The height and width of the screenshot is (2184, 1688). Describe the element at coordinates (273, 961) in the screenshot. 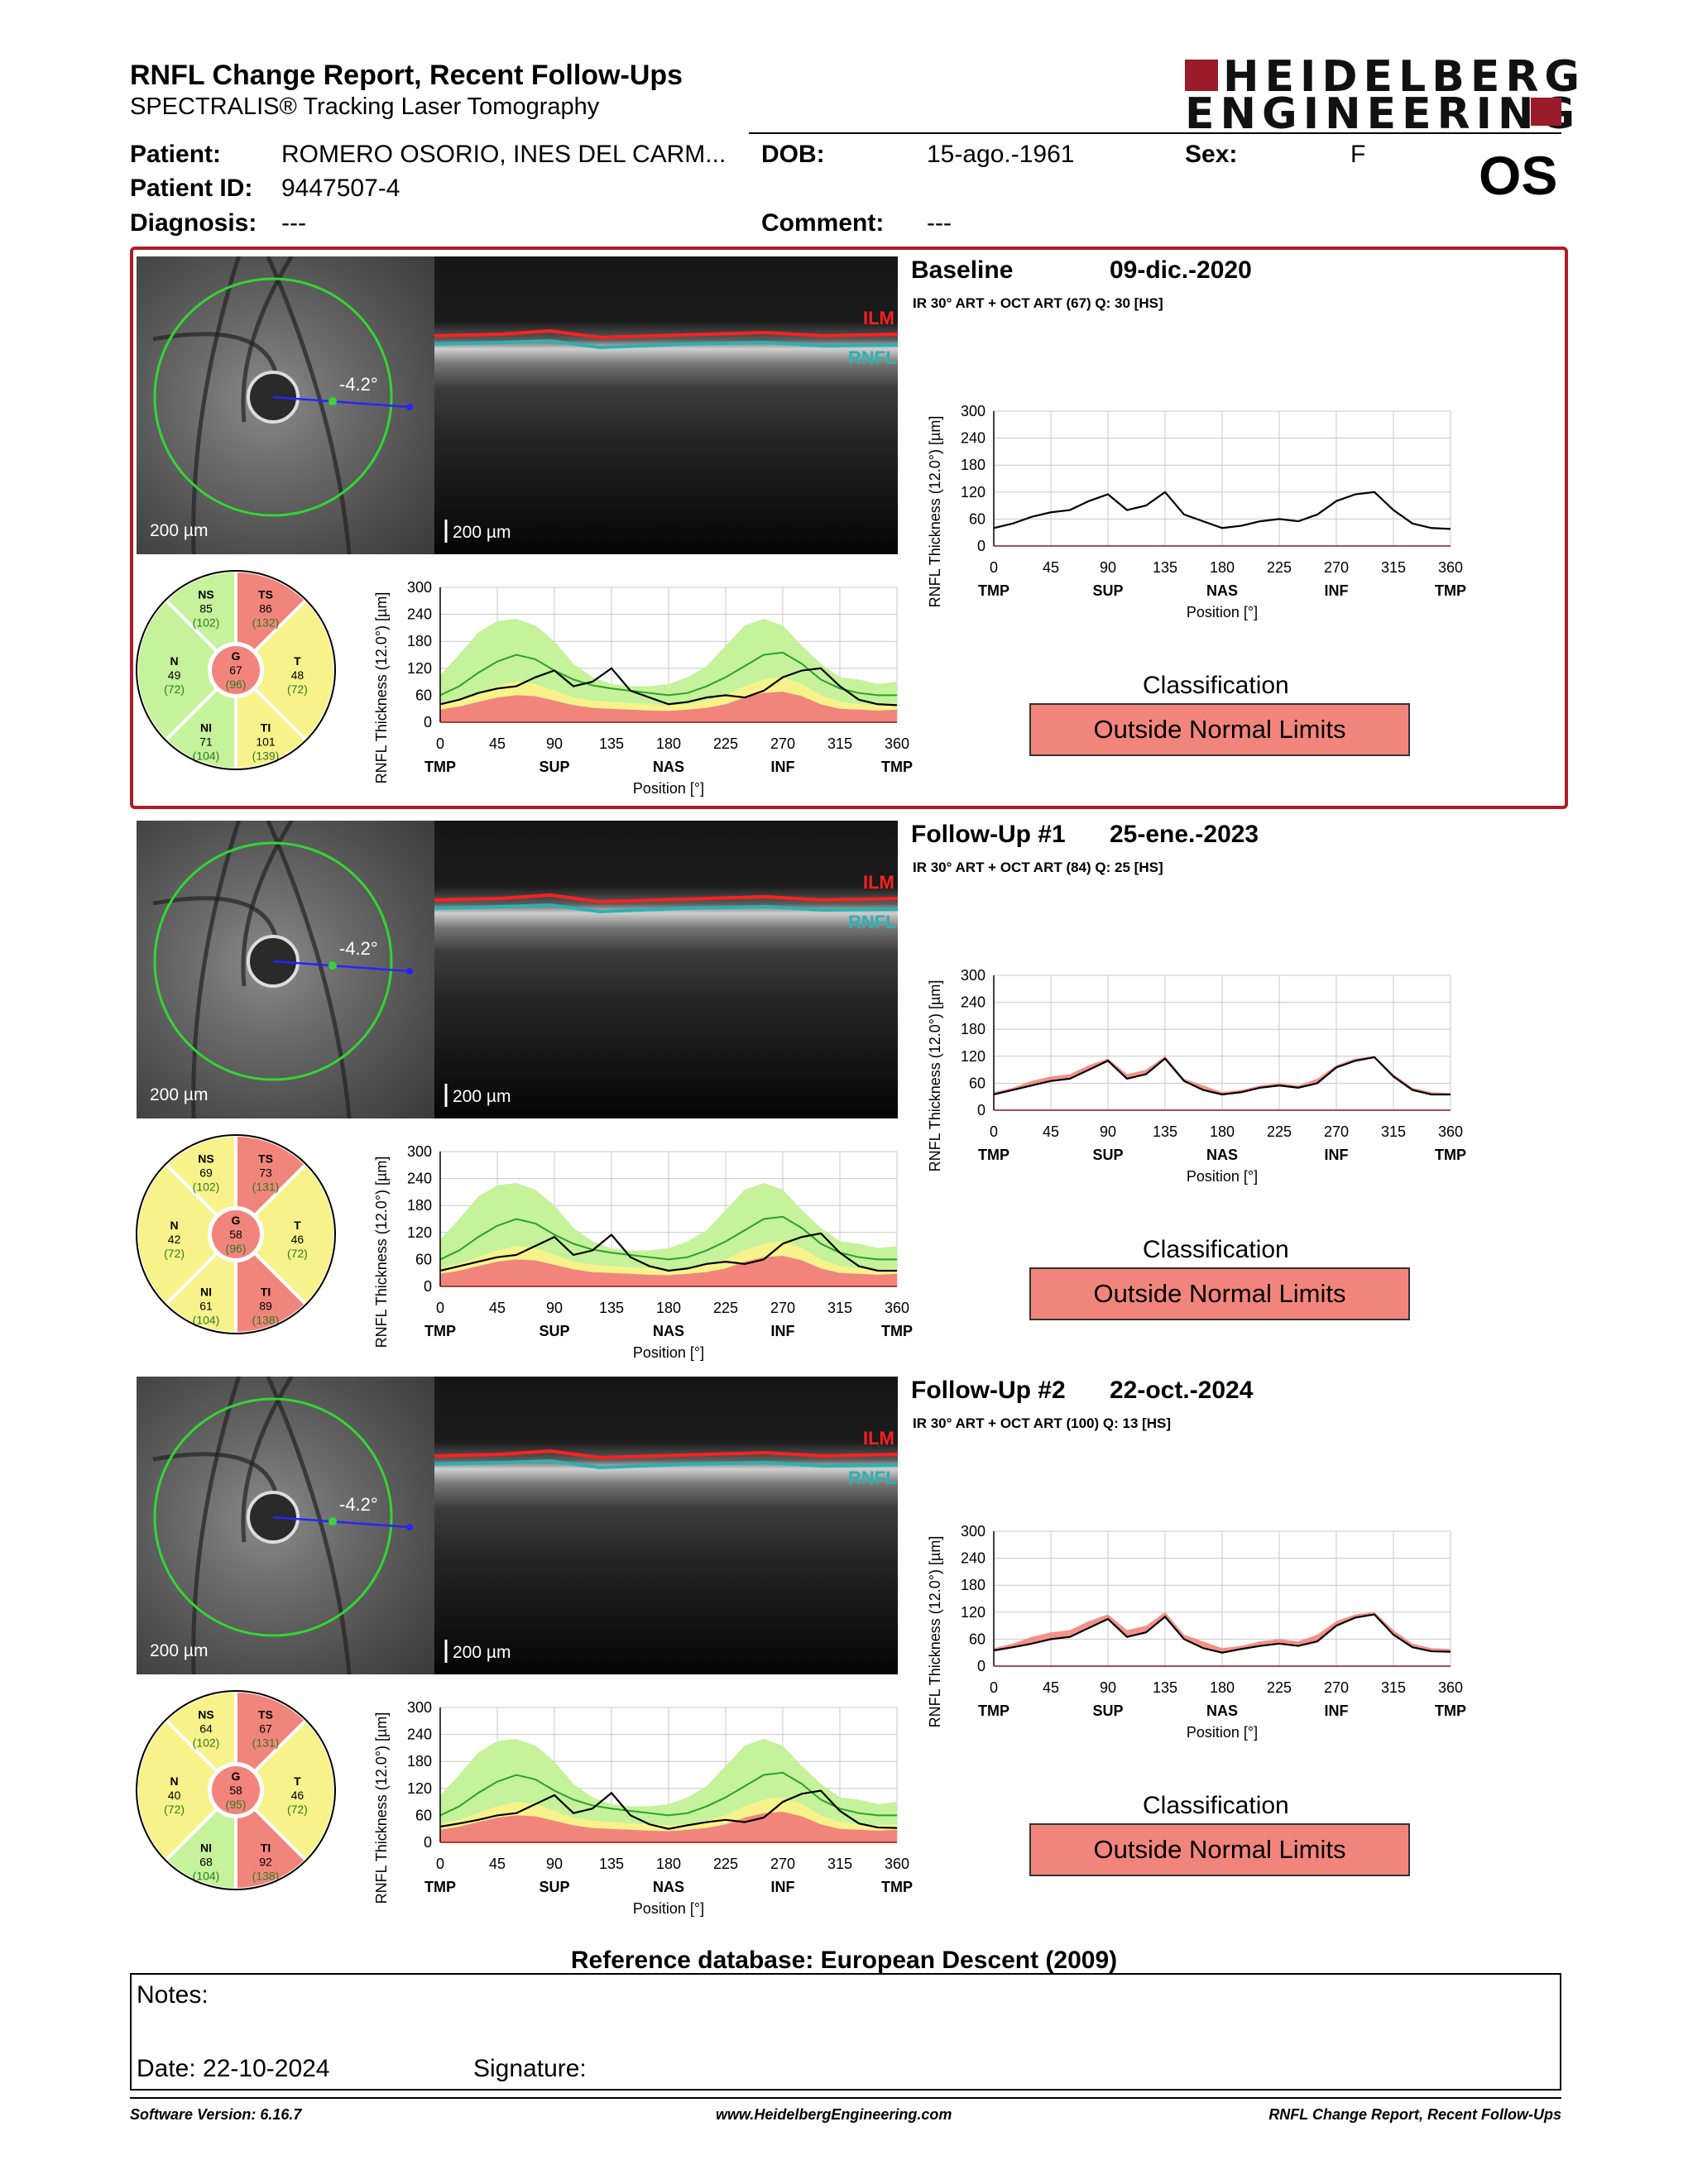

I see `scan-circle` at that location.